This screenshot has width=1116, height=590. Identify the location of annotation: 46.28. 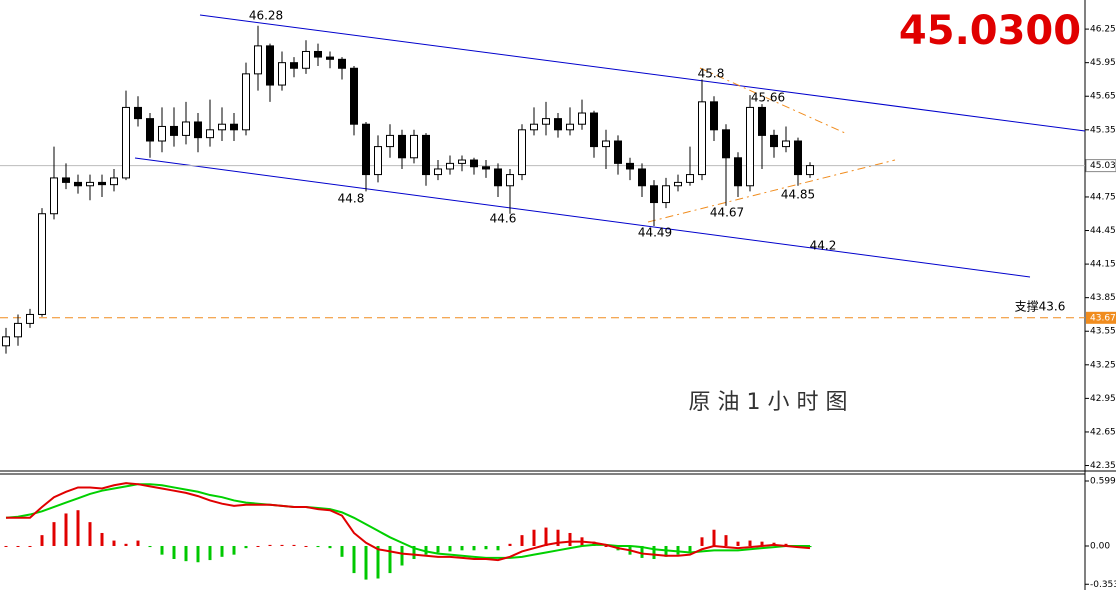
(266, 16).